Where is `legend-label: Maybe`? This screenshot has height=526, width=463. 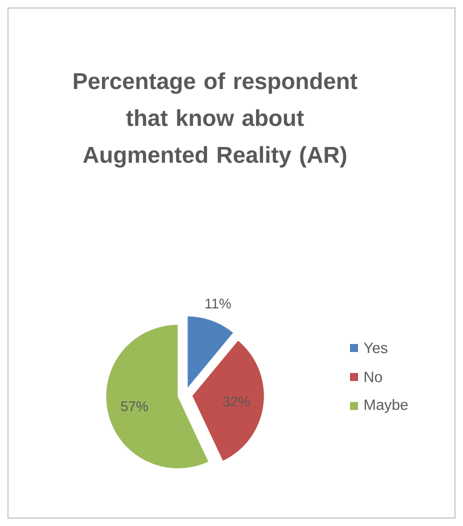 legend-label: Maybe is located at coordinates (386, 406).